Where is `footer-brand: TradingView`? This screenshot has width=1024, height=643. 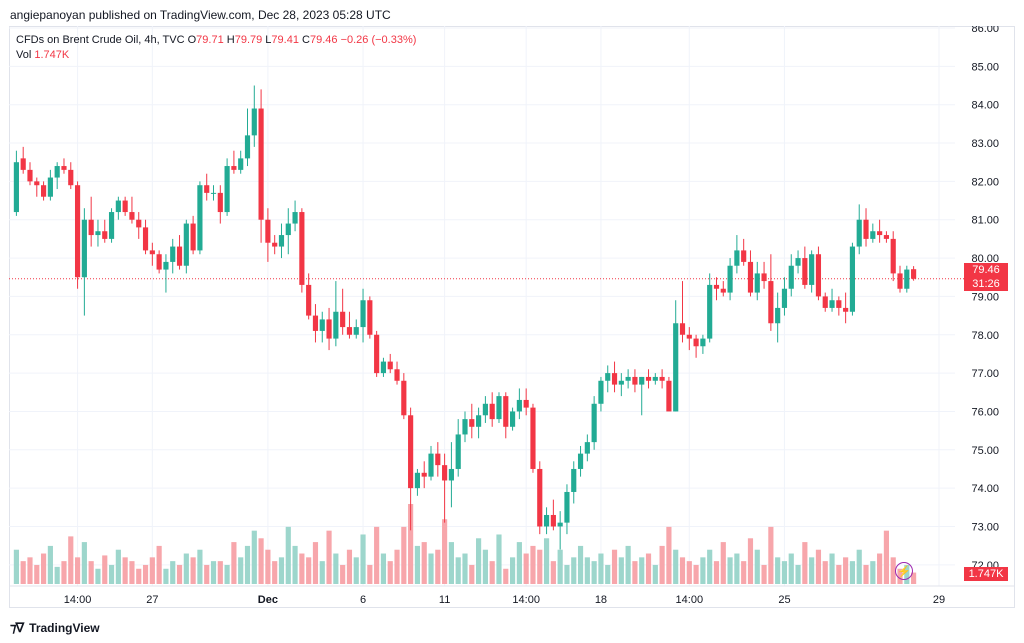 footer-brand: TradingView is located at coordinates (64, 628).